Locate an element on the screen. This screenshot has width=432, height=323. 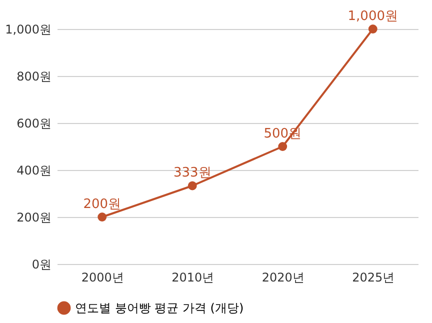
y-tick-label: 1,000원 is located at coordinates (28, 29).